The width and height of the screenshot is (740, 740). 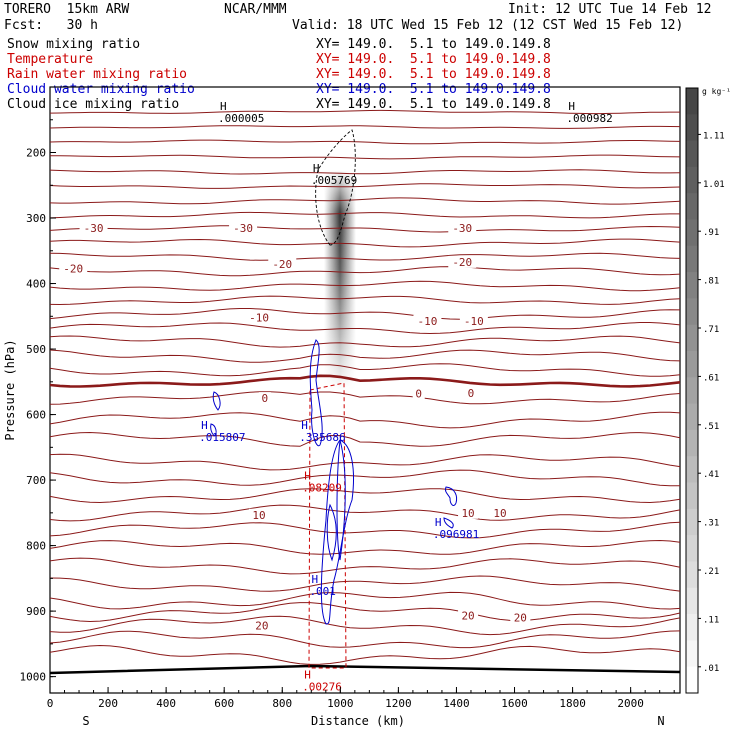 What do you see at coordinates (74, 44) in the screenshot?
I see `field-snow: Snow mixing ratio` at bounding box center [74, 44].